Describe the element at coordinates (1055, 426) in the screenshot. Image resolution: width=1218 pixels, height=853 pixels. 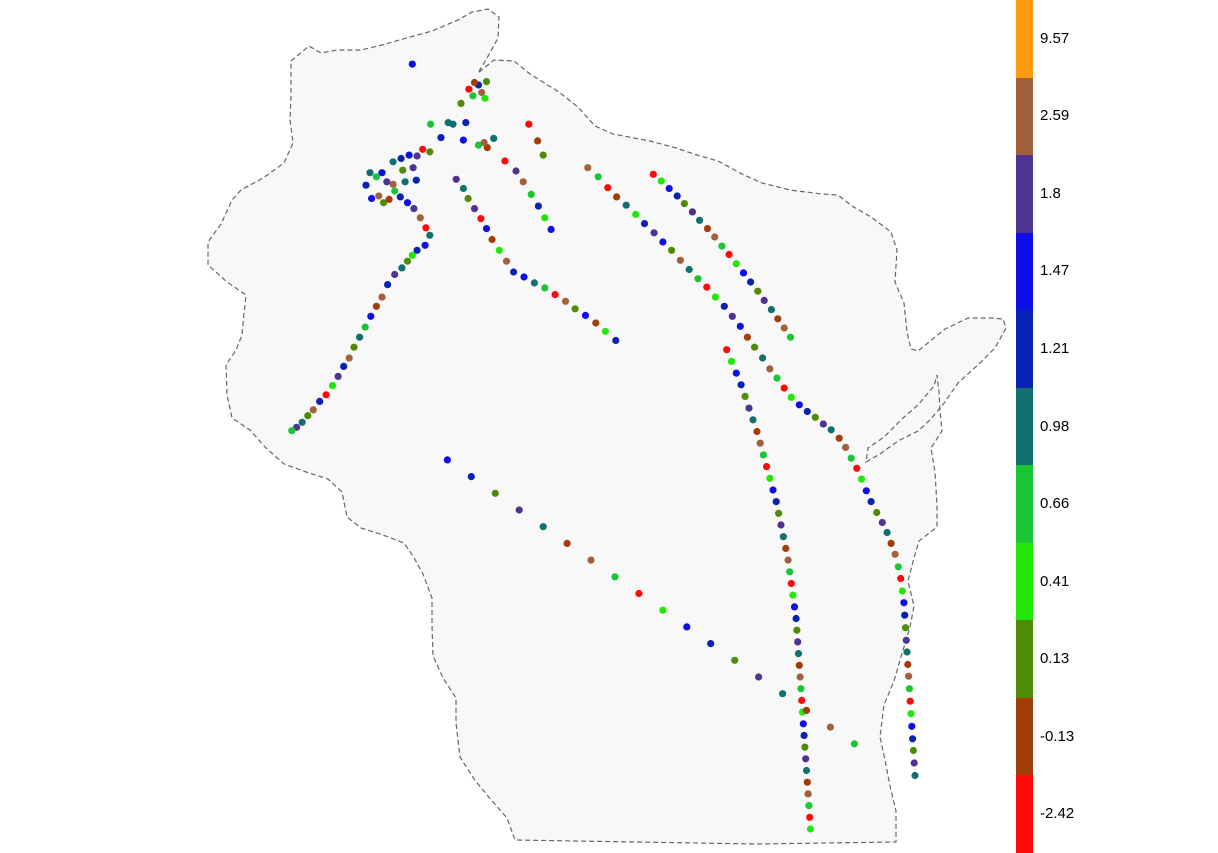
I see `legend-label: 0.98` at that location.